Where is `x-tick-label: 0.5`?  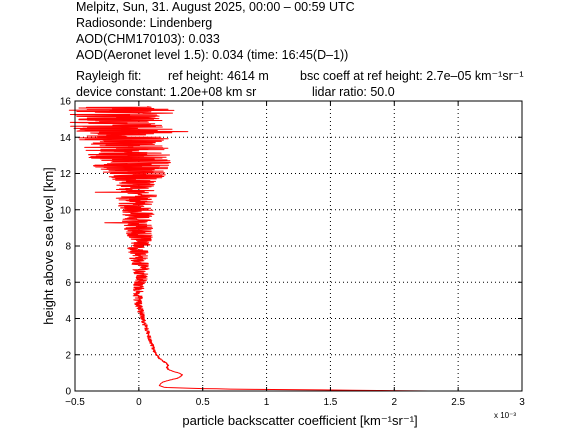 x-tick-label: 0.5 is located at coordinates (203, 402).